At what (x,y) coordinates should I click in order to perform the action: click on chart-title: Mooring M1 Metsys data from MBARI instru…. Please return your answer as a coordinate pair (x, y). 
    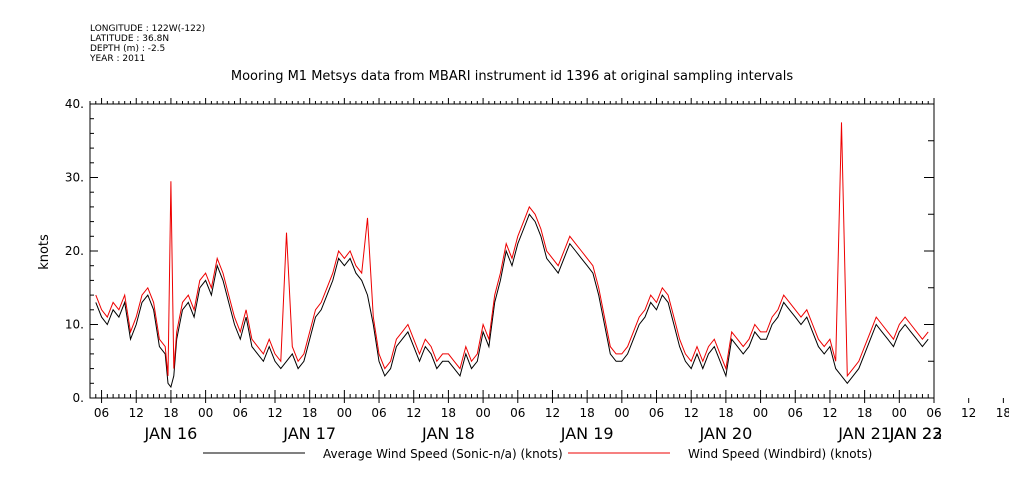
    Looking at the image, I should click on (512, 76).